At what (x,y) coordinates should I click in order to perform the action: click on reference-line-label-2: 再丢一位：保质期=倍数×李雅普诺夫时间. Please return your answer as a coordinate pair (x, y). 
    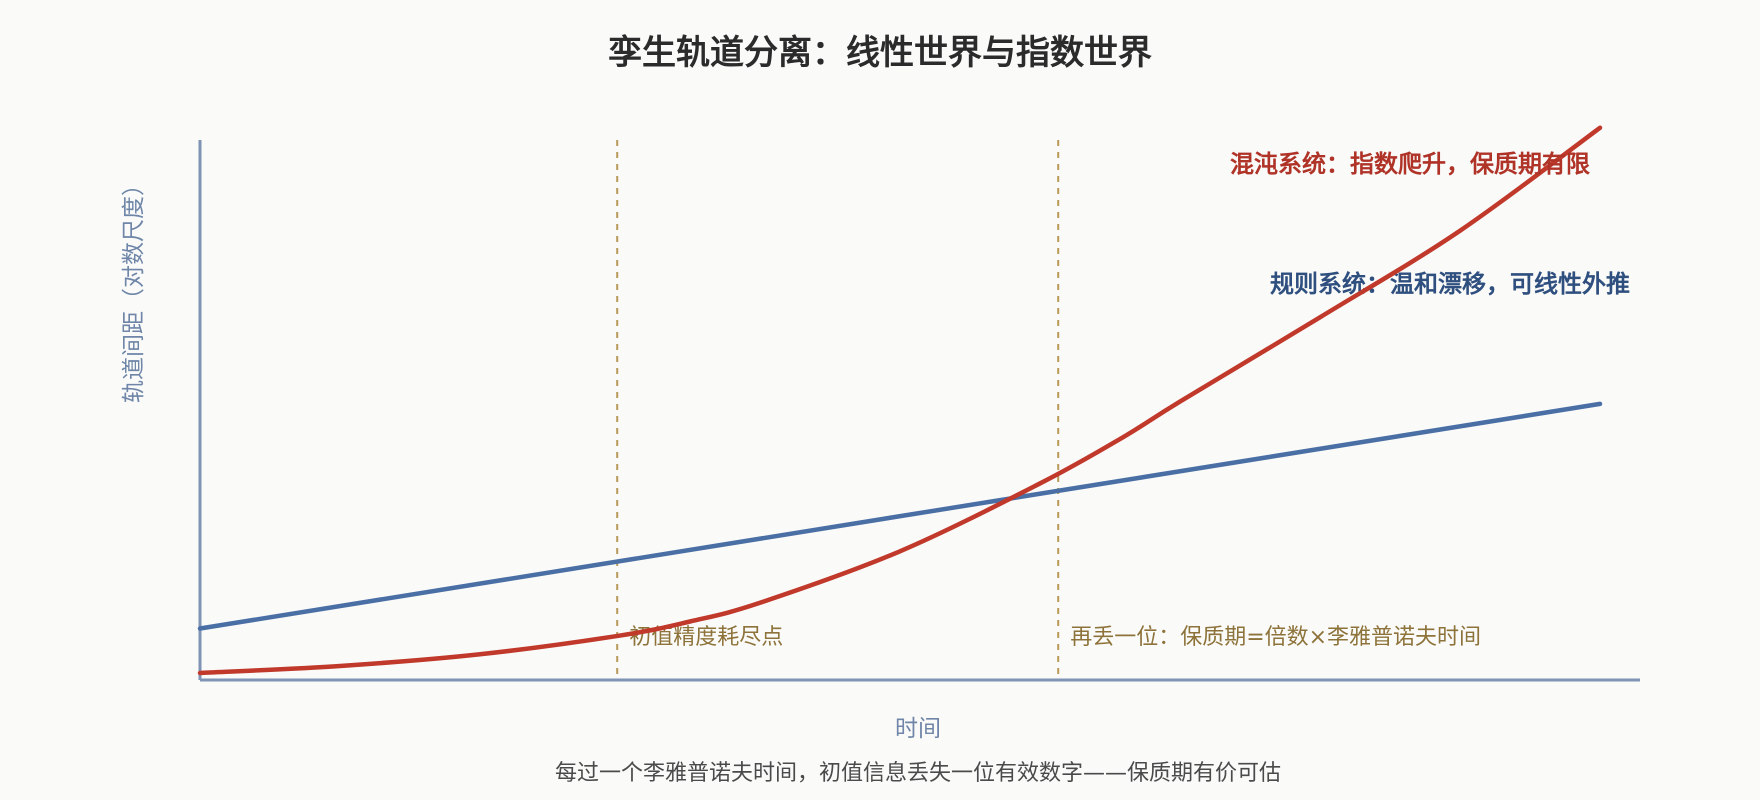
    Looking at the image, I should click on (1275, 637).